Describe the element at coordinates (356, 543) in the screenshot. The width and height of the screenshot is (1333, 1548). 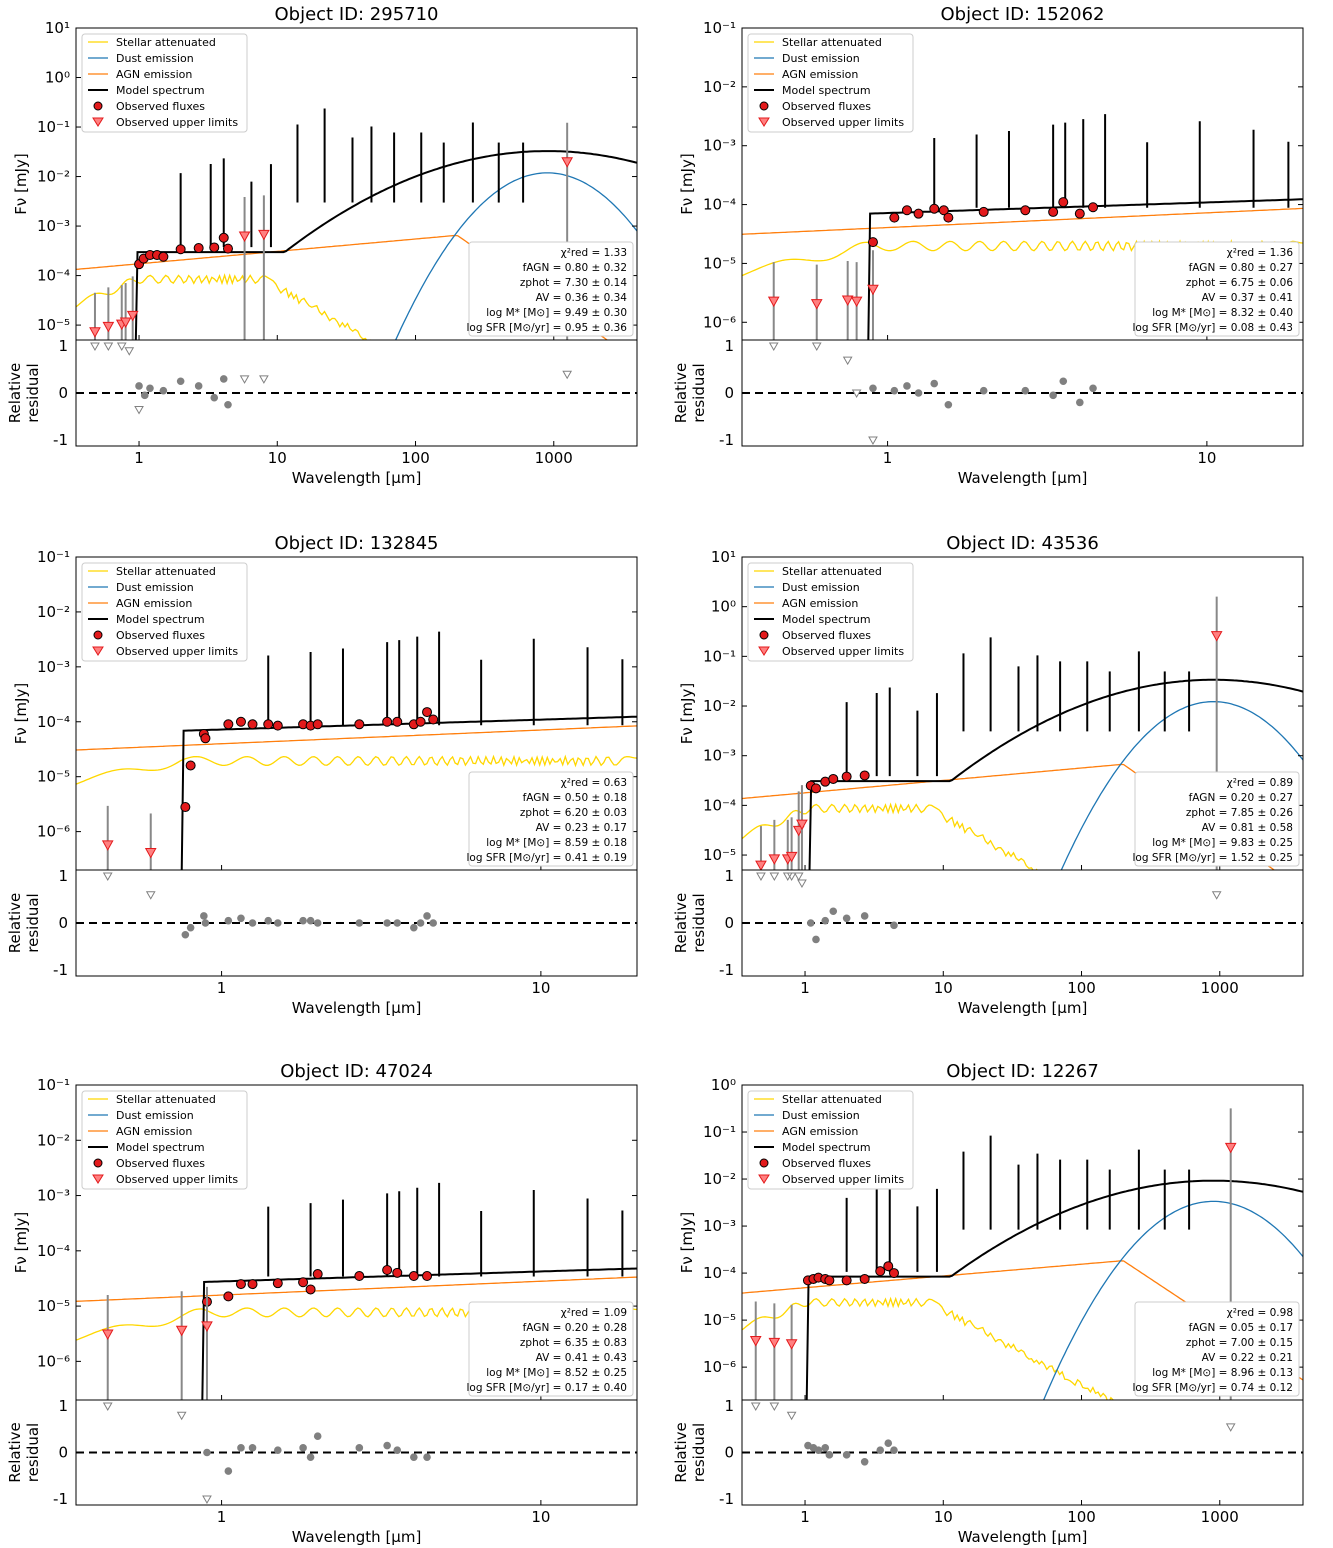
I see `panel-title: Object ID: 132845` at that location.